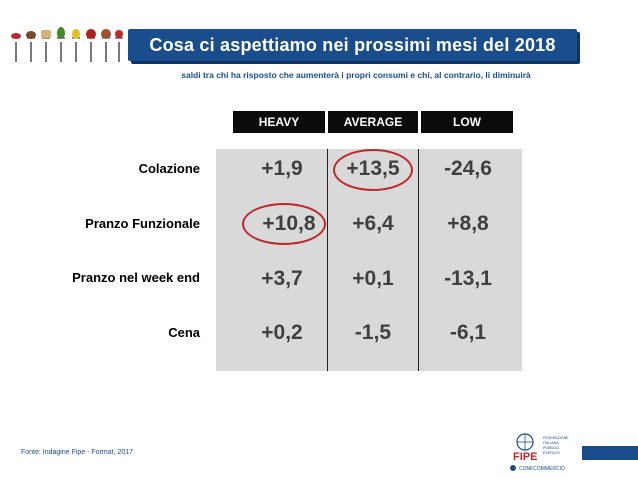 The image size is (638, 479). What do you see at coordinates (373, 223) in the screenshot?
I see `cell-pranzo-funzionale-average: +6,4` at bounding box center [373, 223].